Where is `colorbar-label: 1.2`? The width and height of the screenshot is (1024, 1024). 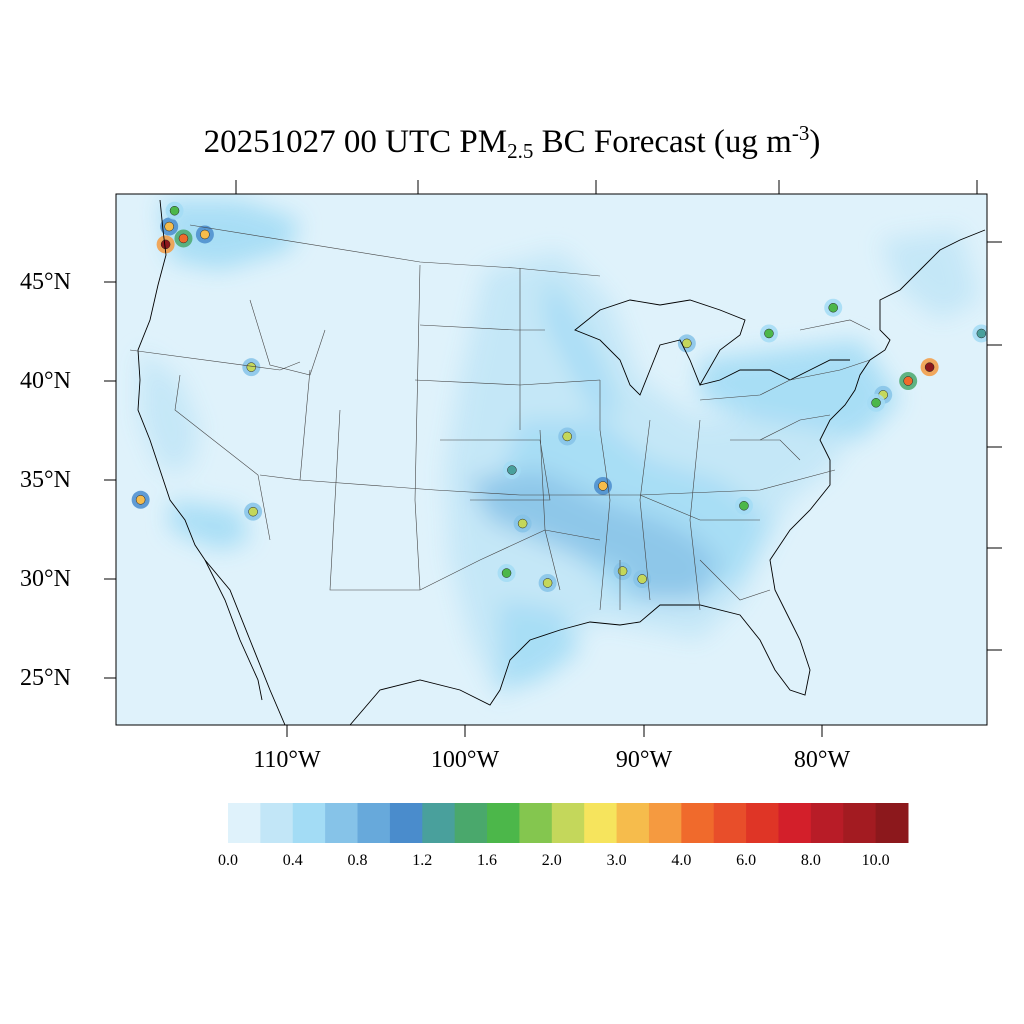
colorbar-label: 1.2 is located at coordinates (422, 860).